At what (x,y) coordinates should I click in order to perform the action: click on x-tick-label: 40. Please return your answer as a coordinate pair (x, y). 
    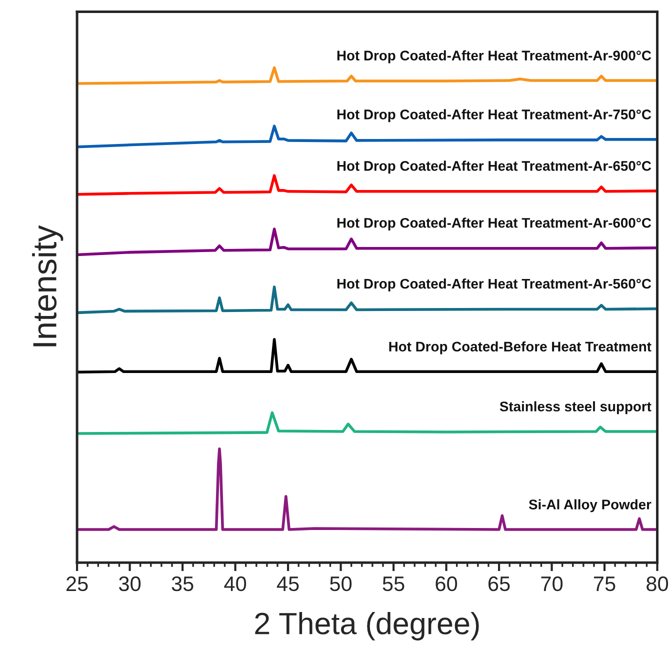
    Looking at the image, I should click on (235, 584).